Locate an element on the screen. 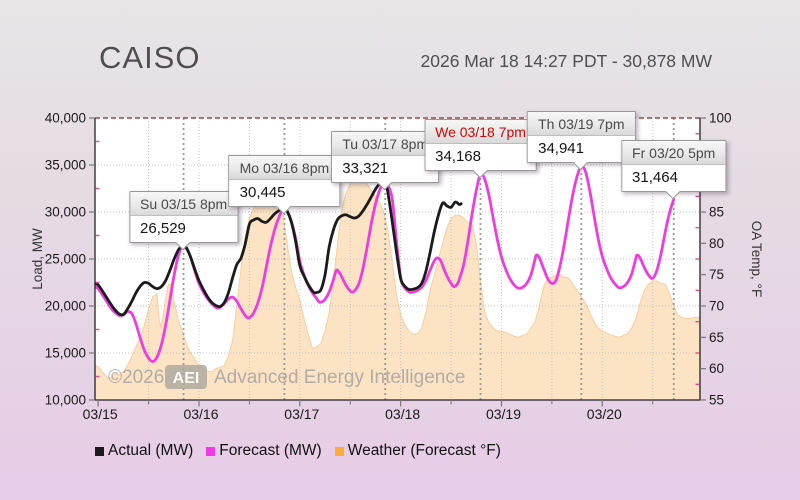 The height and width of the screenshot is (500, 800). right-axis-temp-f: 55 60 65 70 75 80 85 90 95 100 OA Temp, °F is located at coordinates (729, 259).